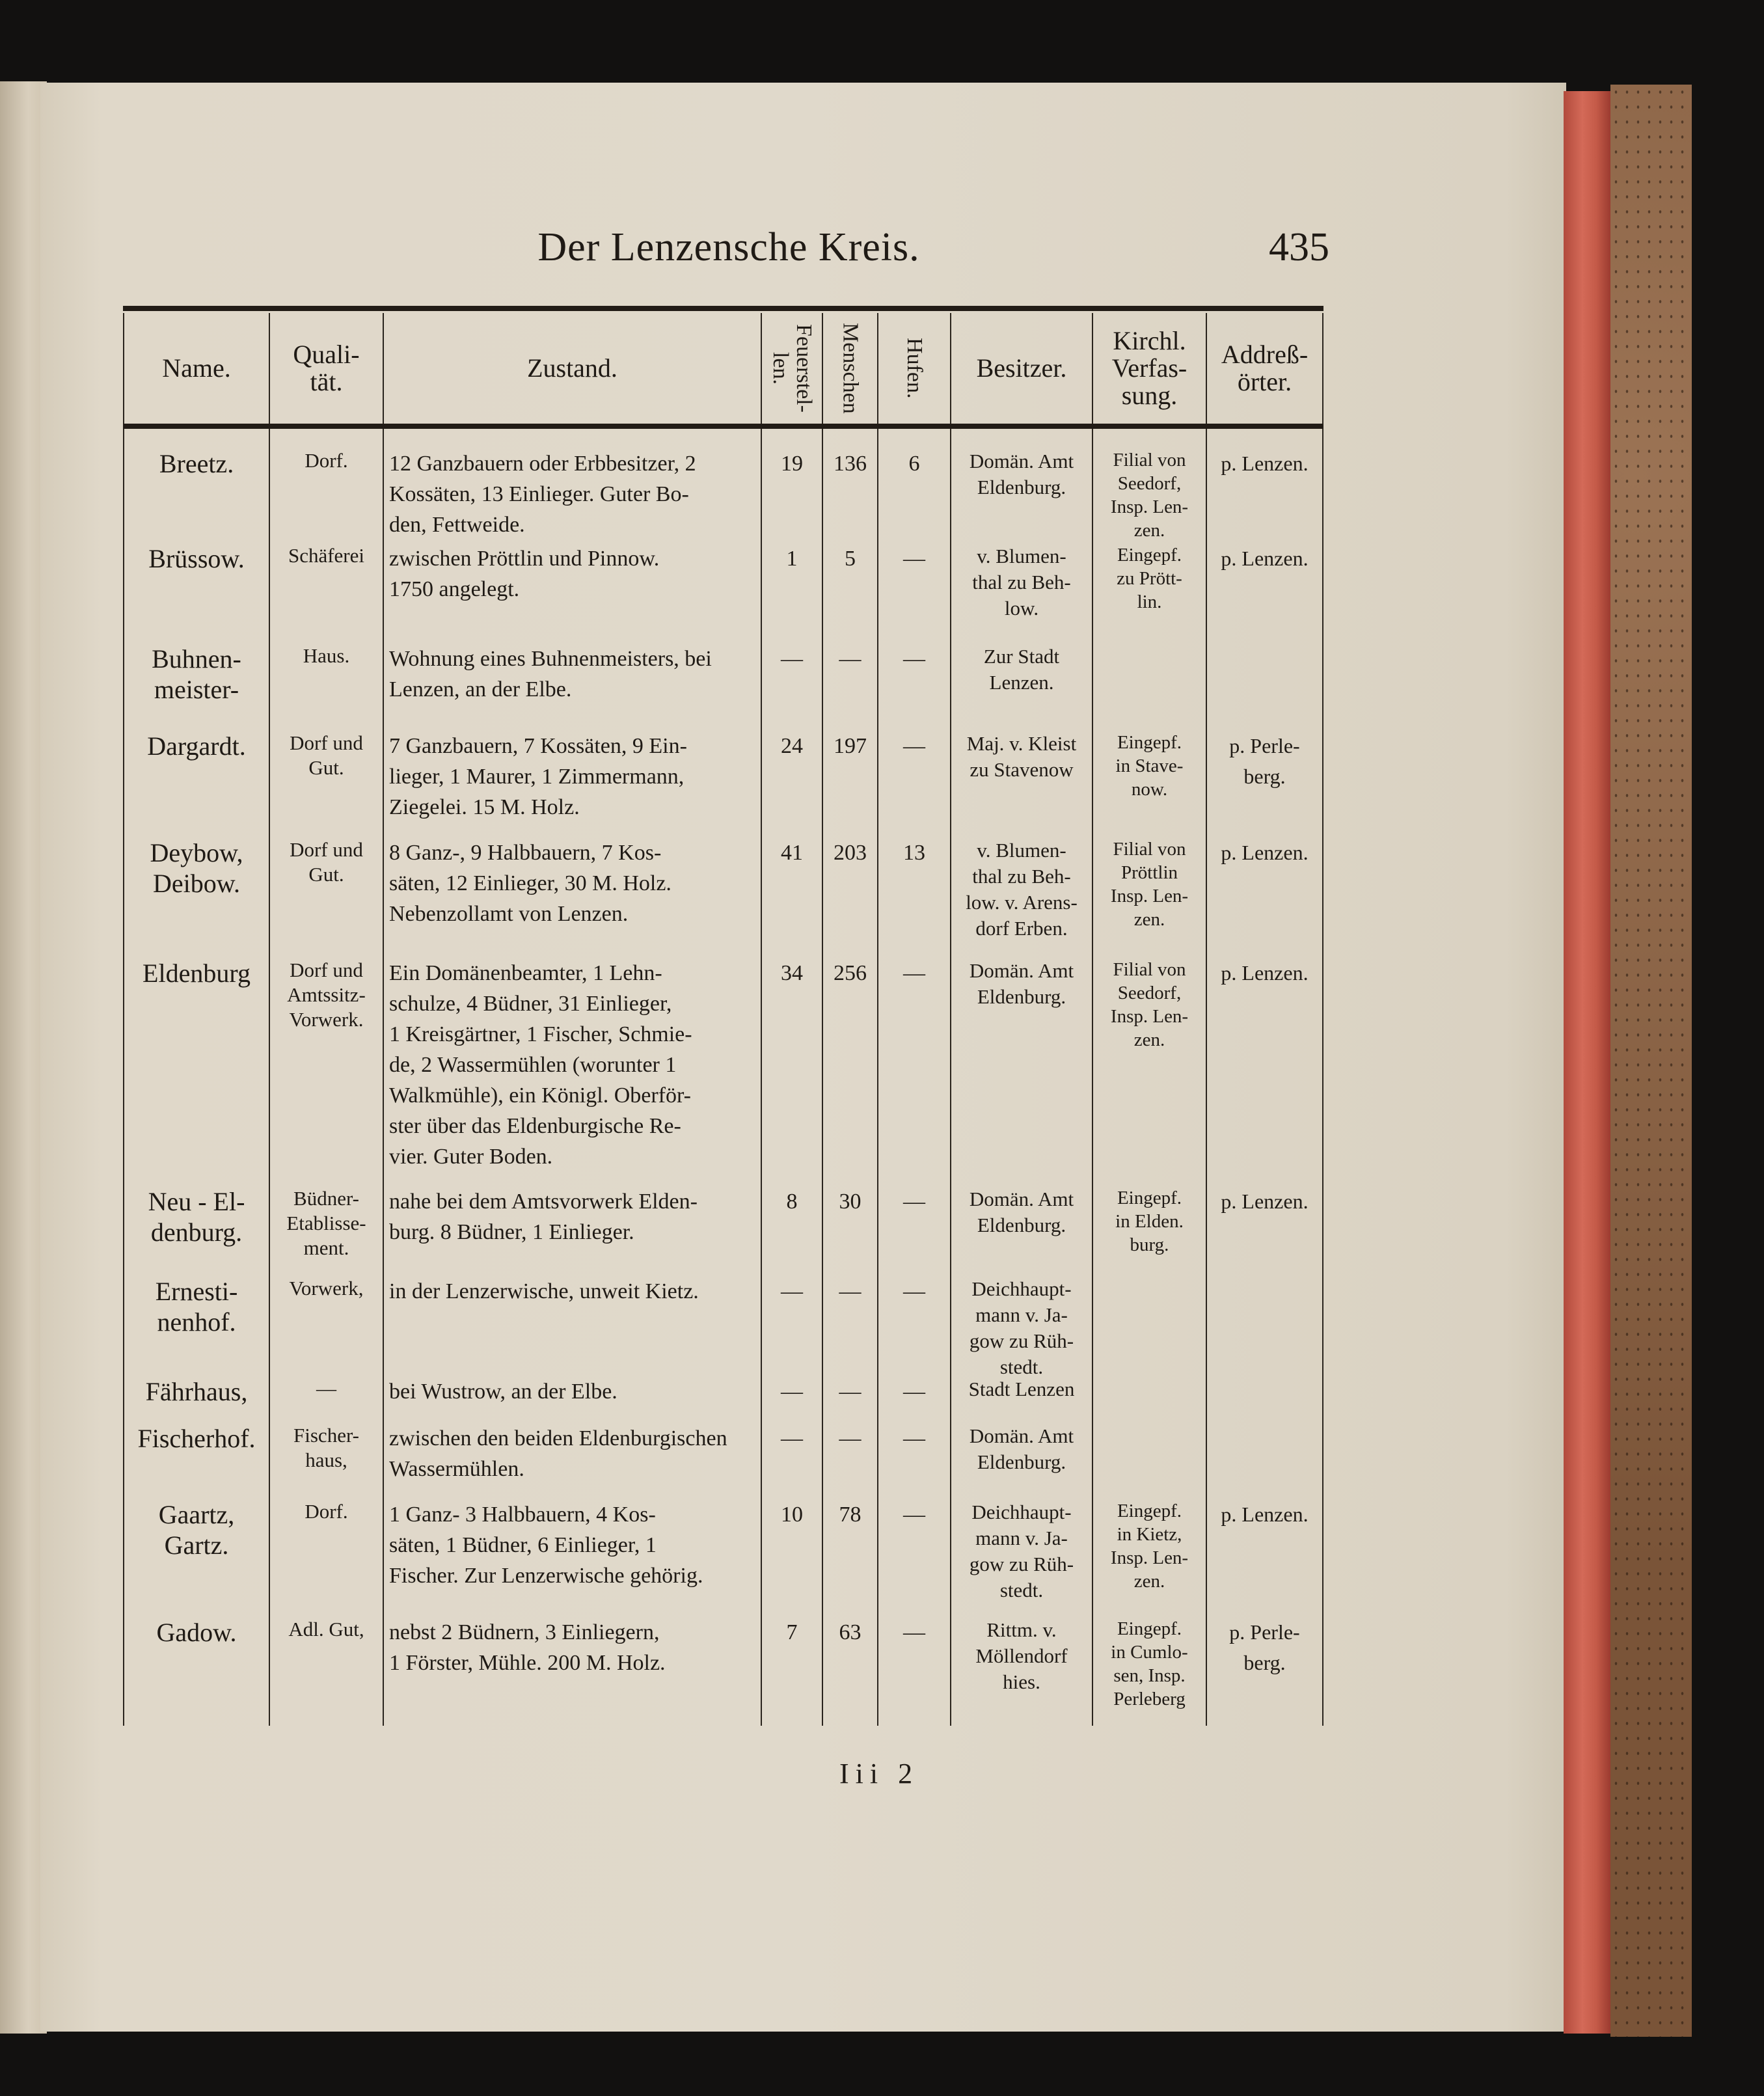 The width and height of the screenshot is (1764, 2096). Describe the element at coordinates (327, 1449) in the screenshot. I see `cell-qualitaet: Fischer- haus,` at that location.